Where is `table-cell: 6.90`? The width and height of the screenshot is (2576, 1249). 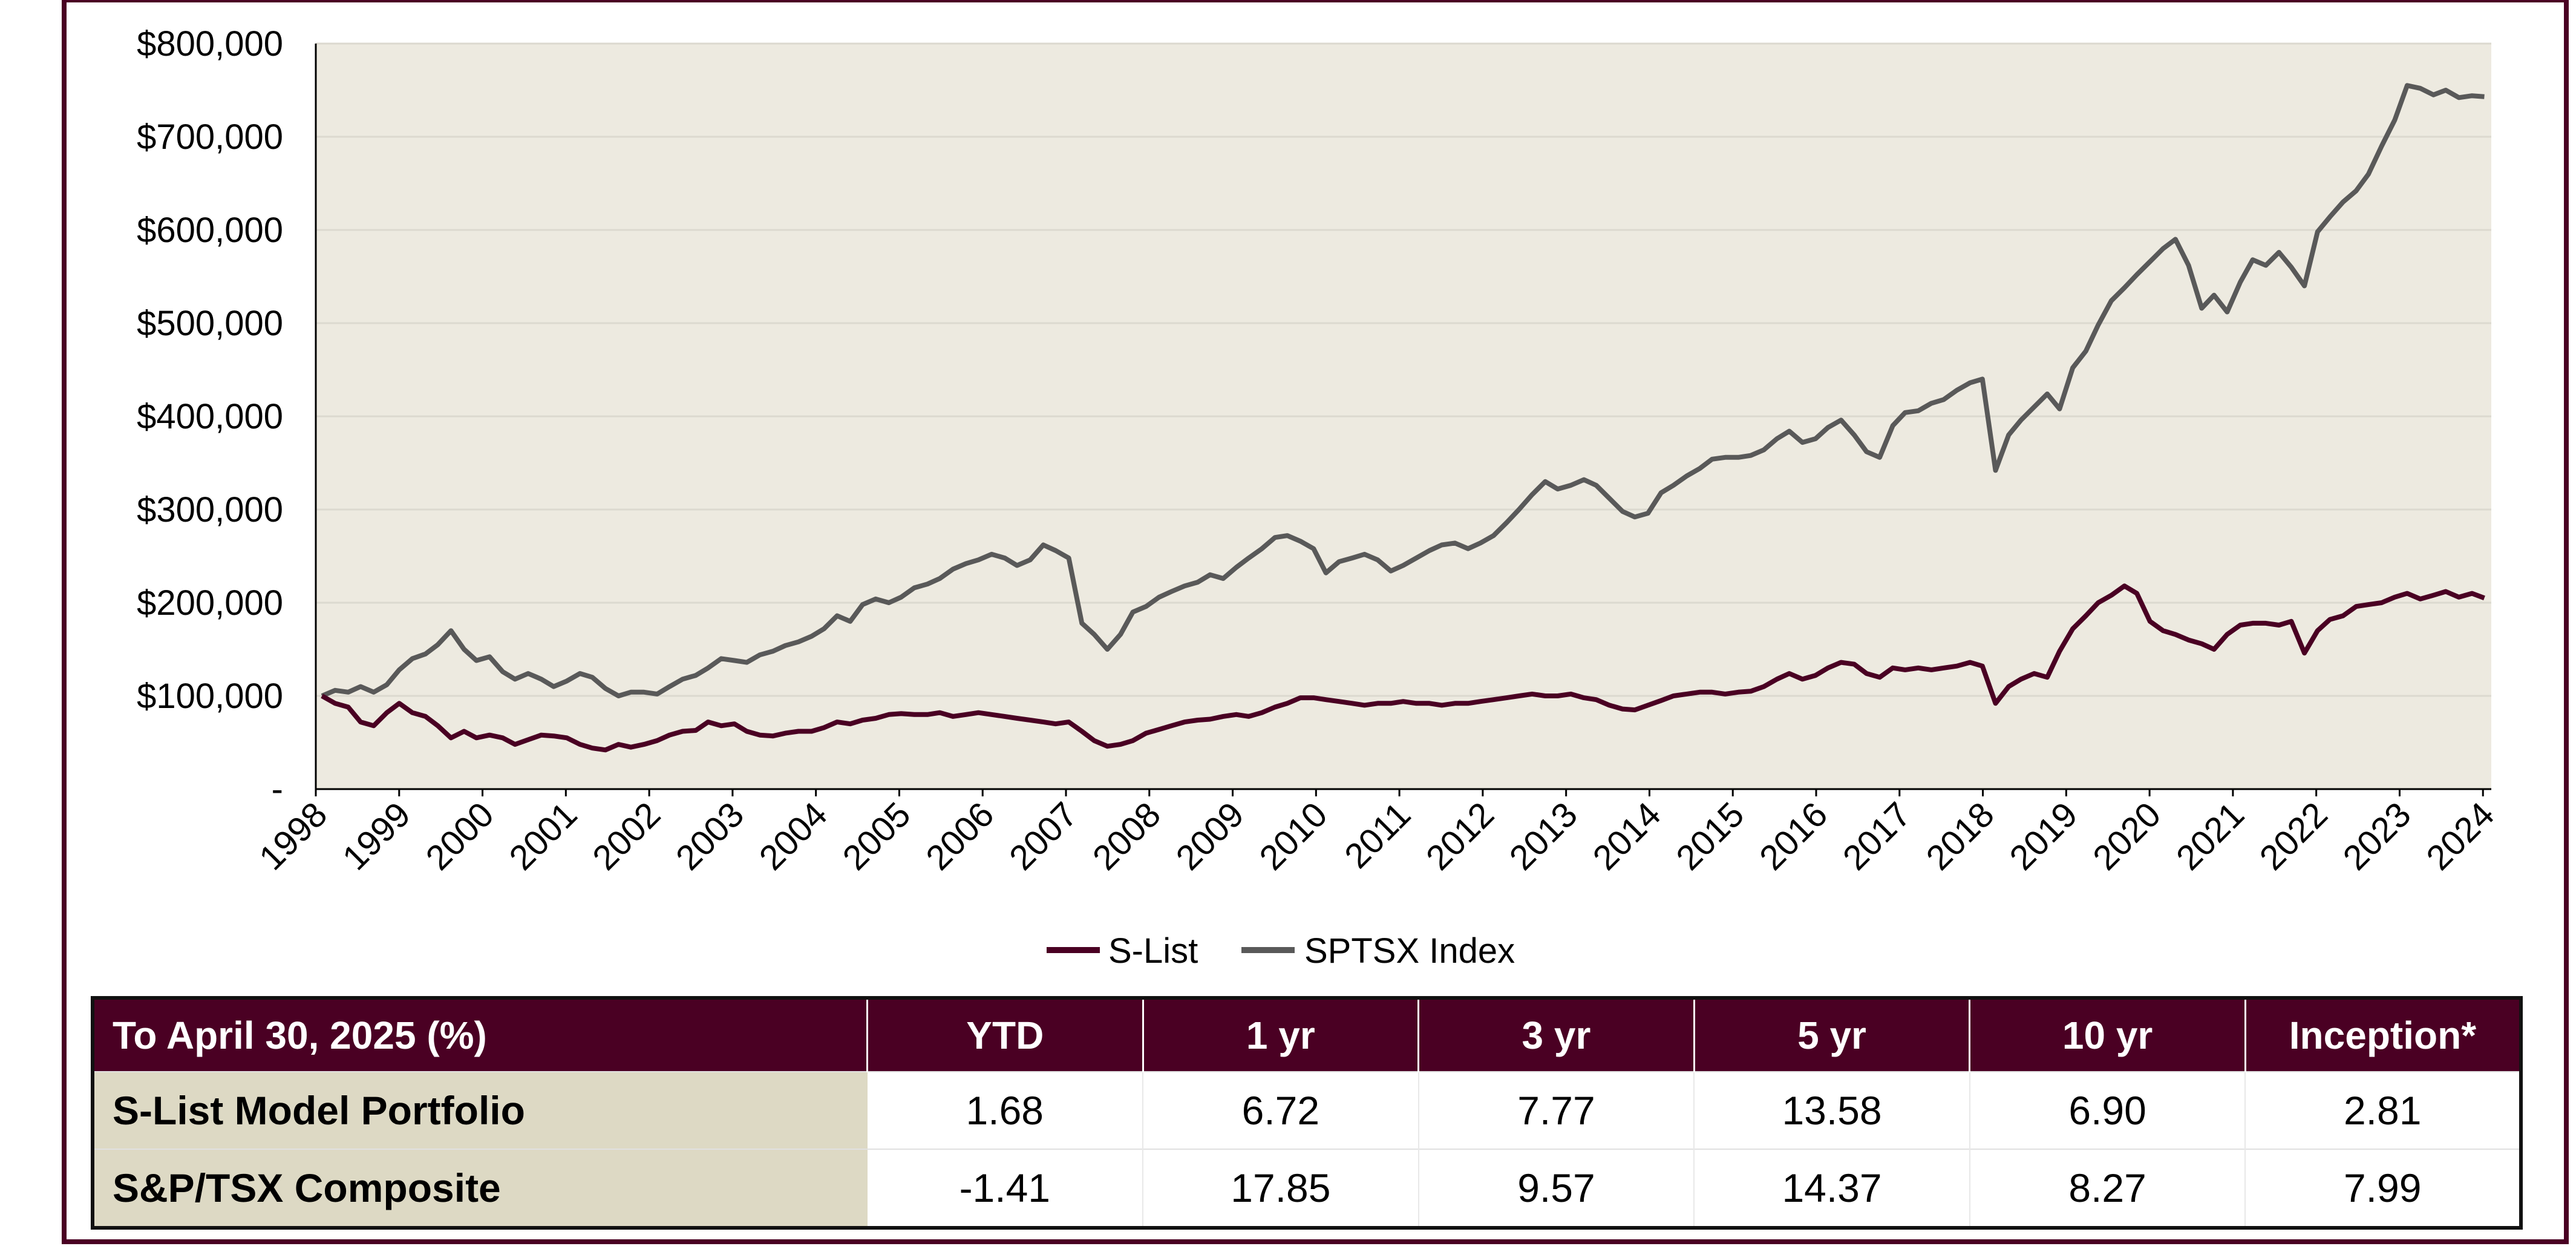
table-cell: 6.90 is located at coordinates (2107, 1110).